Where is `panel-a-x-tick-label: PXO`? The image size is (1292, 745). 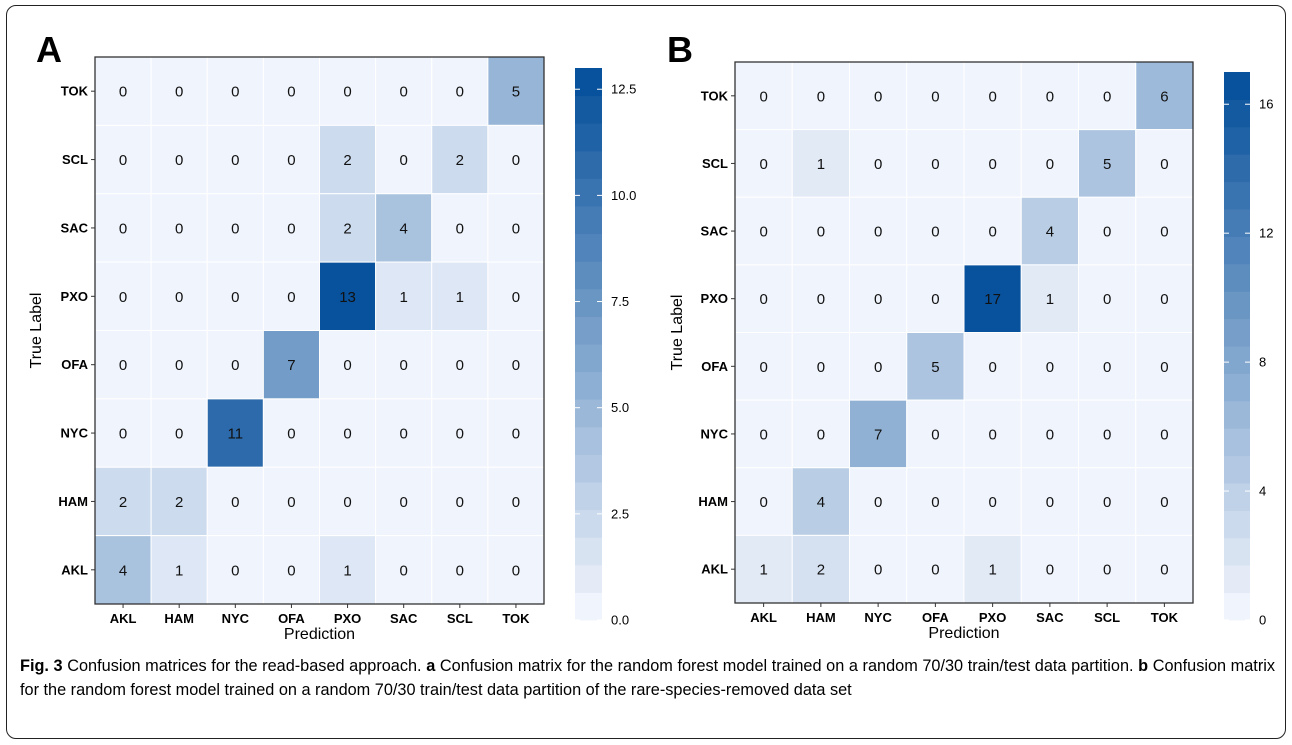
panel-a-x-tick-label: PXO is located at coordinates (347, 618).